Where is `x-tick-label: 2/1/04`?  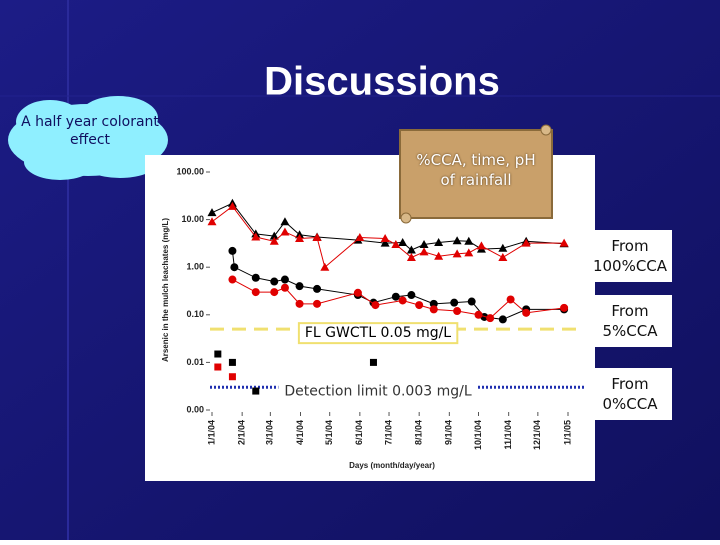 x-tick-label: 2/1/04 is located at coordinates (242, 432).